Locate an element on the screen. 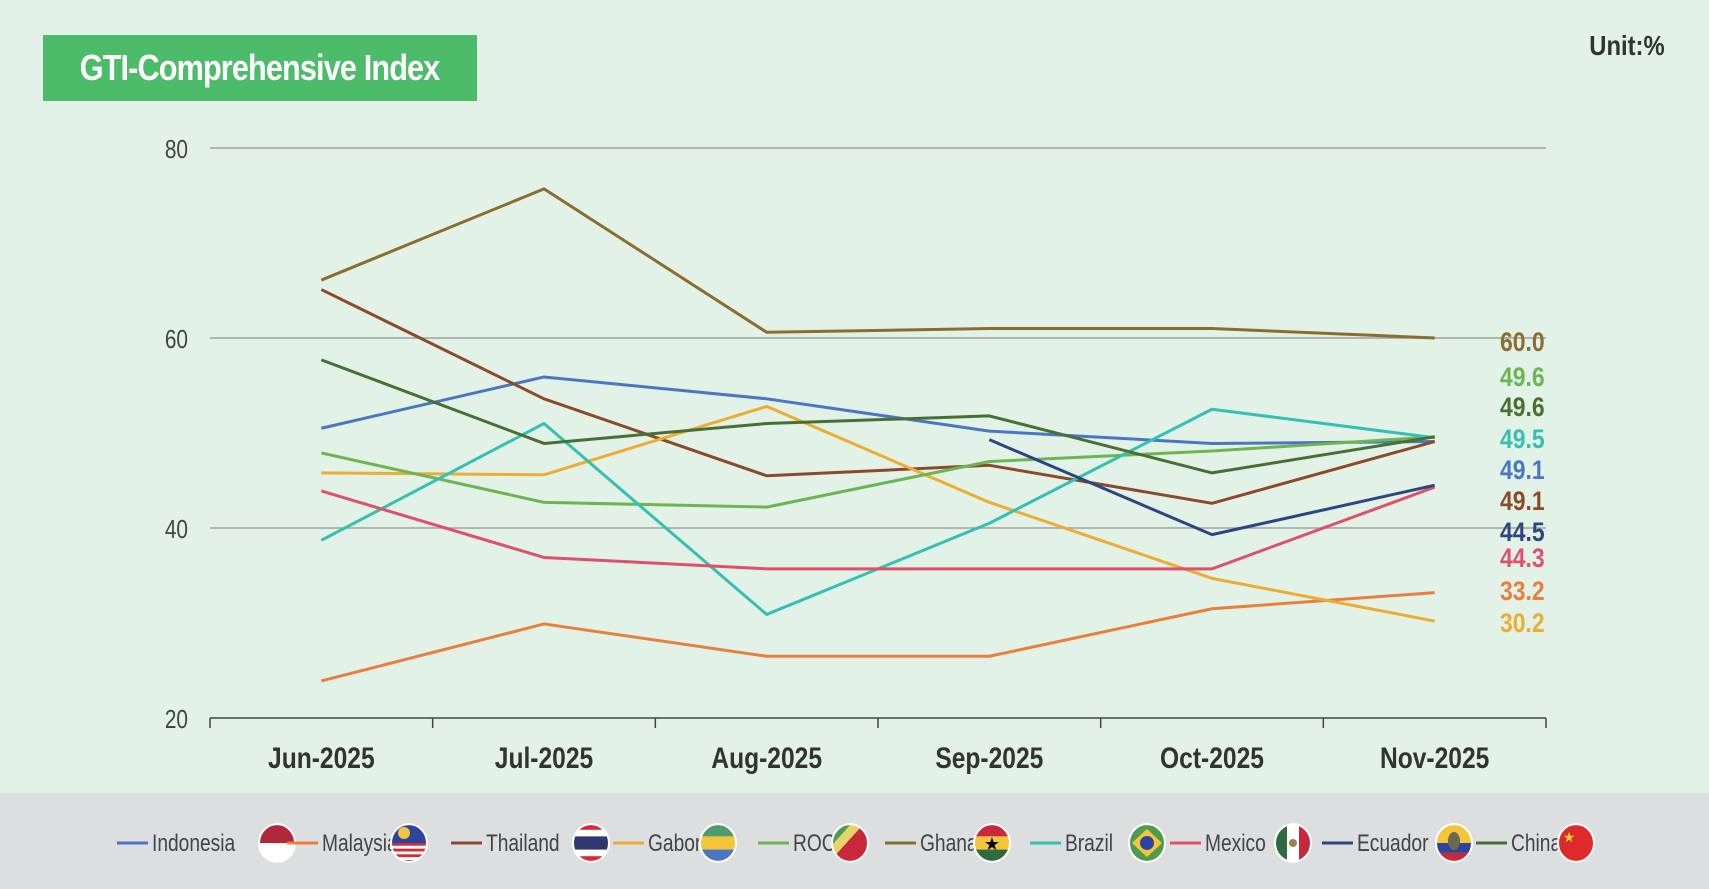  series-line-china is located at coordinates (877, 416).